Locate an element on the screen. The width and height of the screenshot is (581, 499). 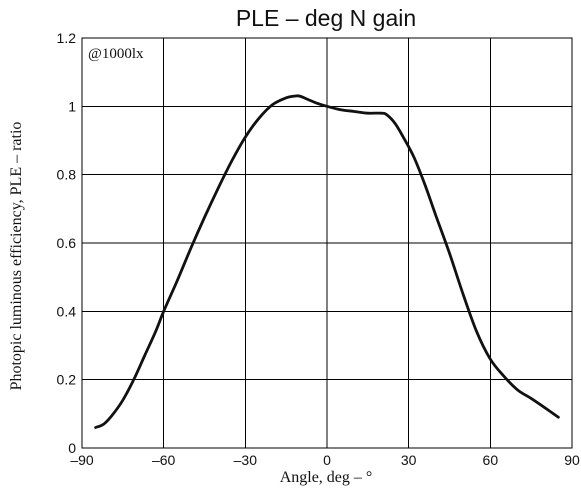
annotation-1000lx: @1000lx is located at coordinates (116, 54).